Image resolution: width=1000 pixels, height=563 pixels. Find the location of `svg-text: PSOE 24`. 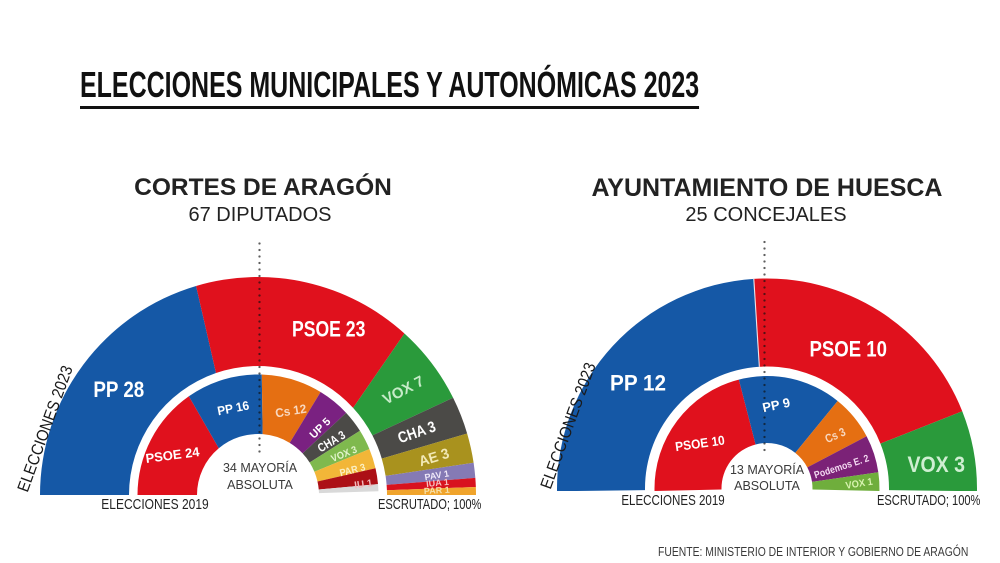

svg-text: PSOE 24 is located at coordinates (173, 455).